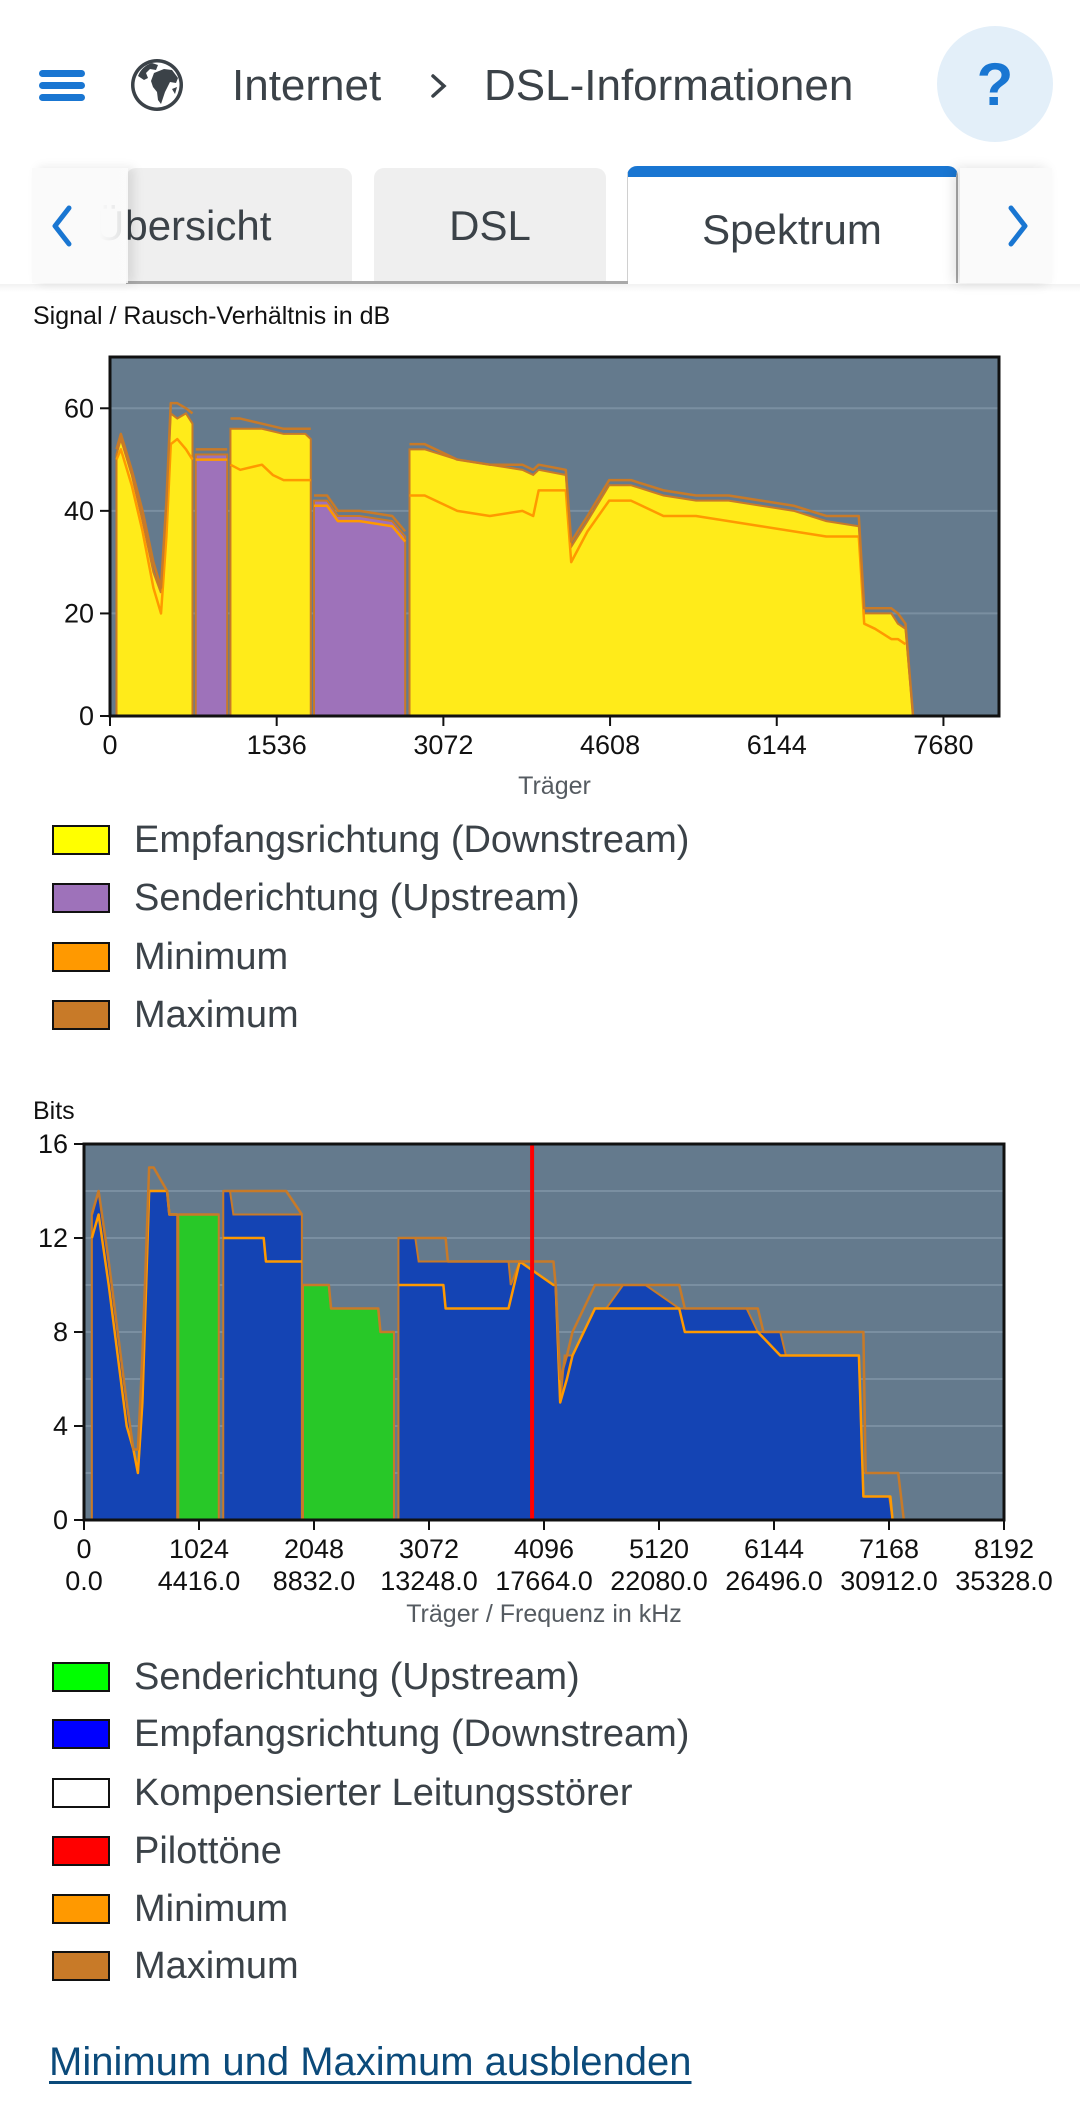 This screenshot has height=2115, width=1080. What do you see at coordinates (943, 745) in the screenshot?
I see `x-tick-label: 7680` at bounding box center [943, 745].